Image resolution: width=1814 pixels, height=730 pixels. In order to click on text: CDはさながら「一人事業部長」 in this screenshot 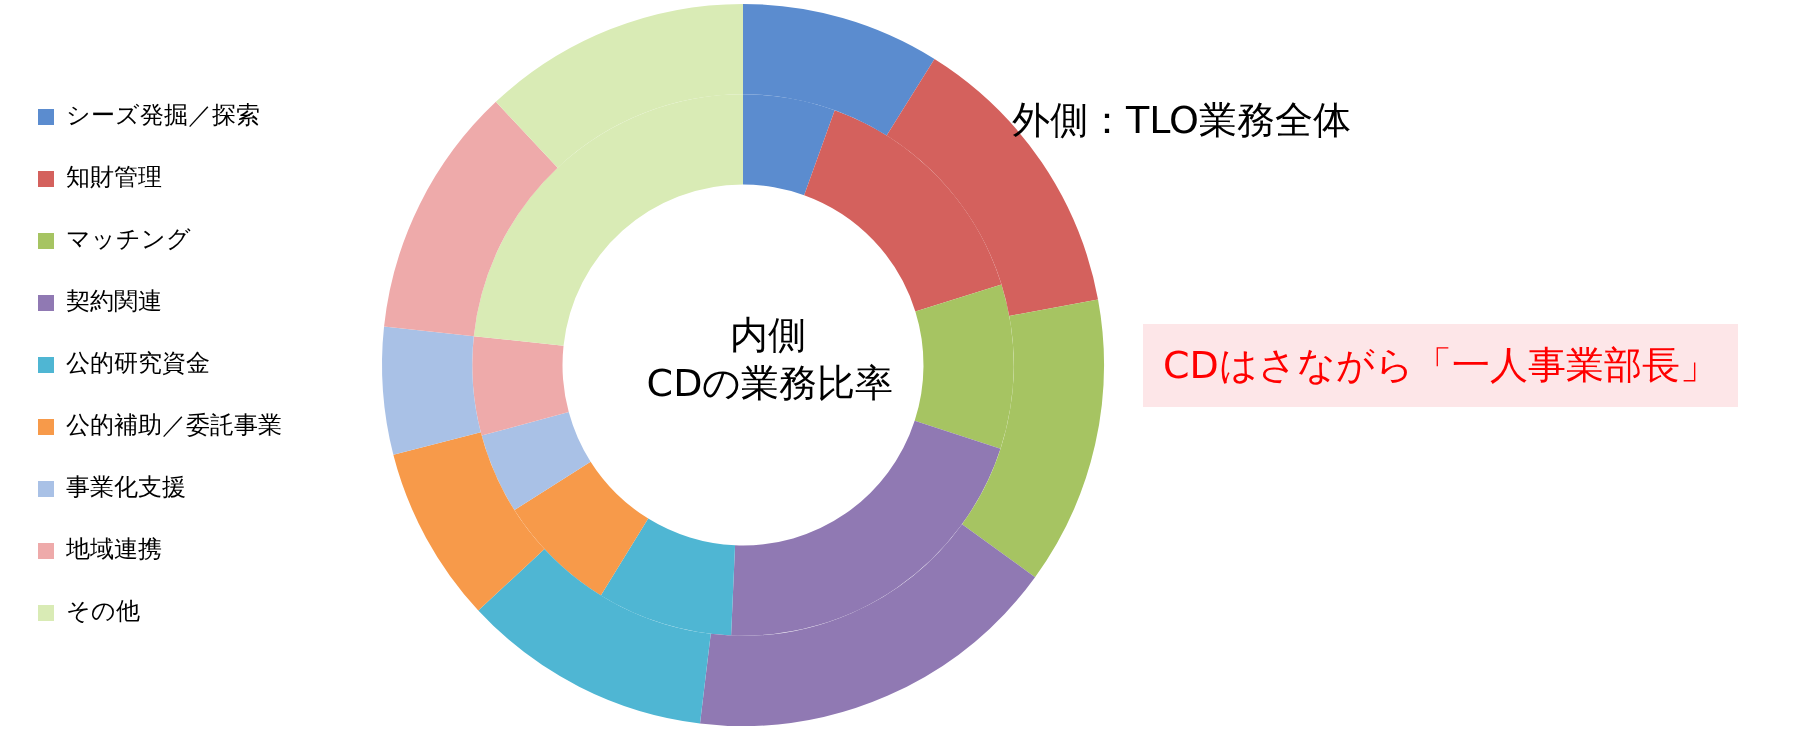, I will do `click(1440, 365)`.